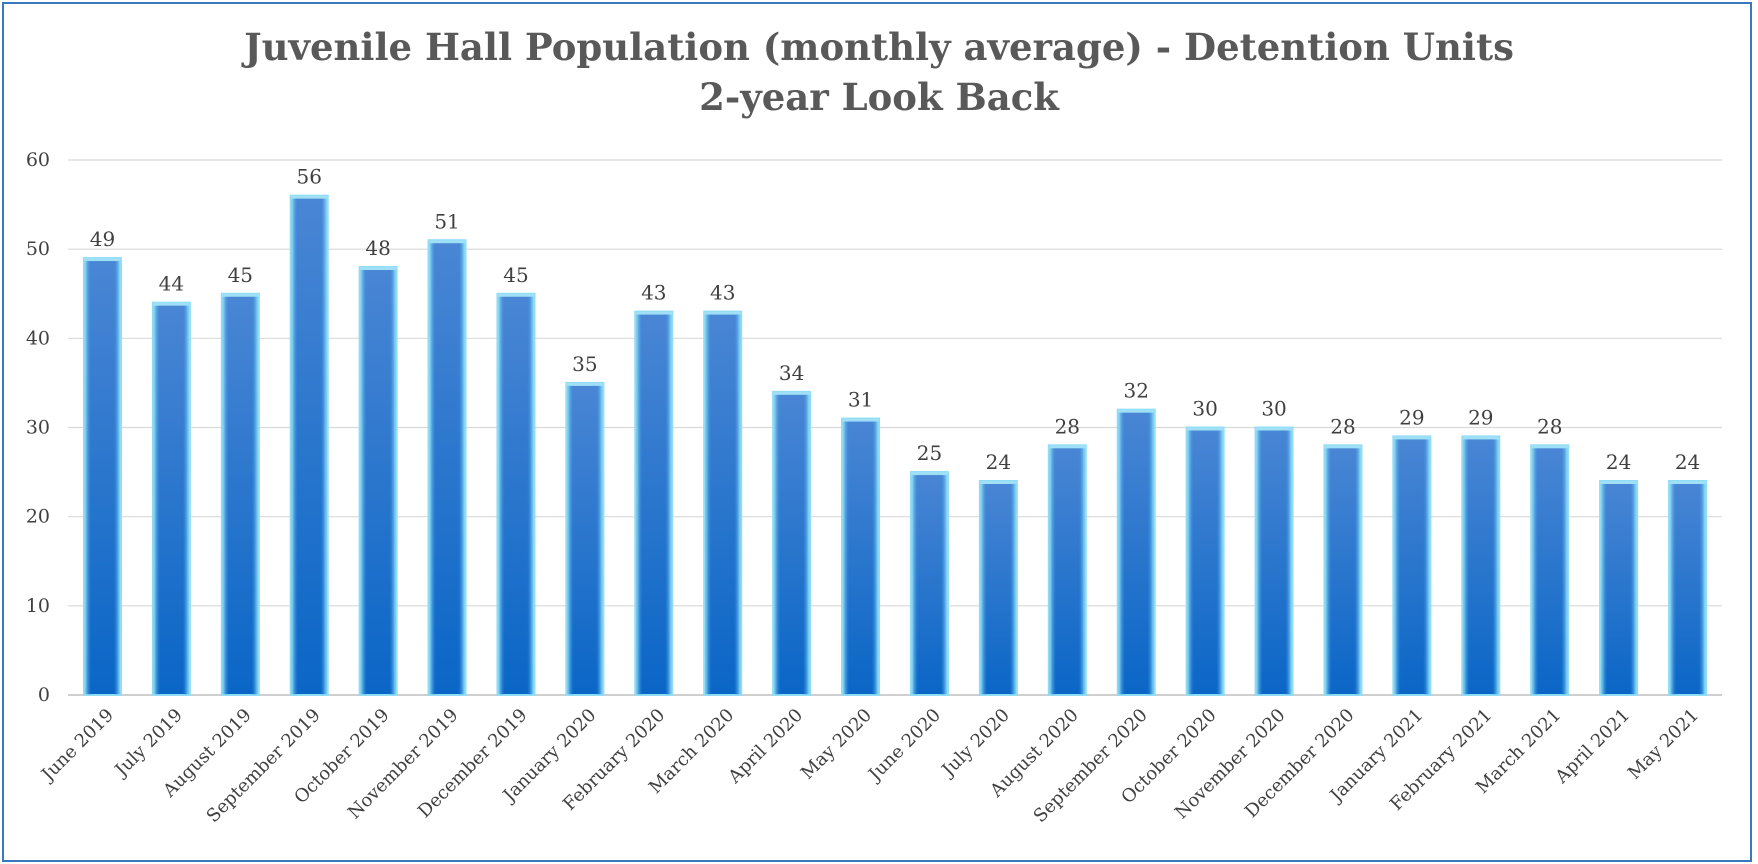 This screenshot has width=1758, height=864. I want to click on x-tick-label: June 2019, so click(77, 746).